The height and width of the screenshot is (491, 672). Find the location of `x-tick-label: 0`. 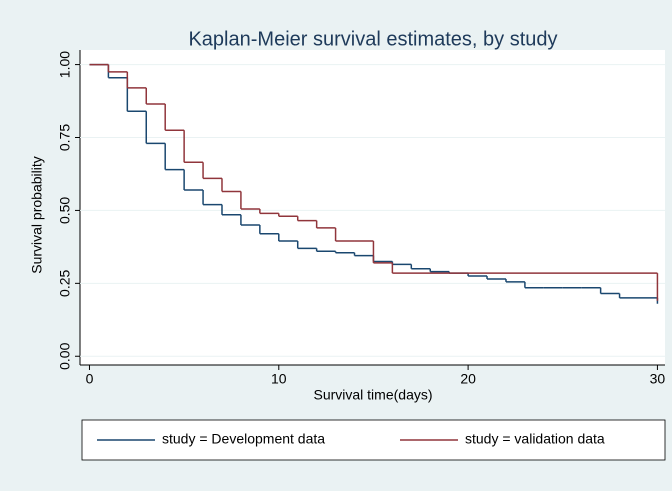

x-tick-label: 0 is located at coordinates (90, 379).